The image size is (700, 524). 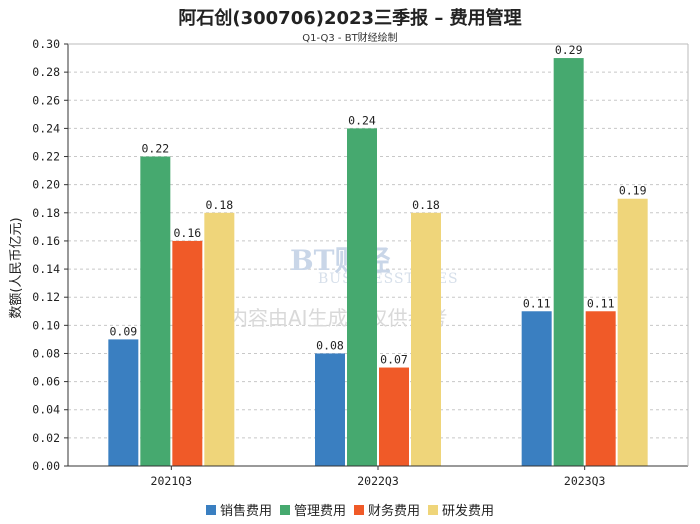 I want to click on watermark-notice: 内容由AI生成，仅供参考, so click(x=338, y=318).